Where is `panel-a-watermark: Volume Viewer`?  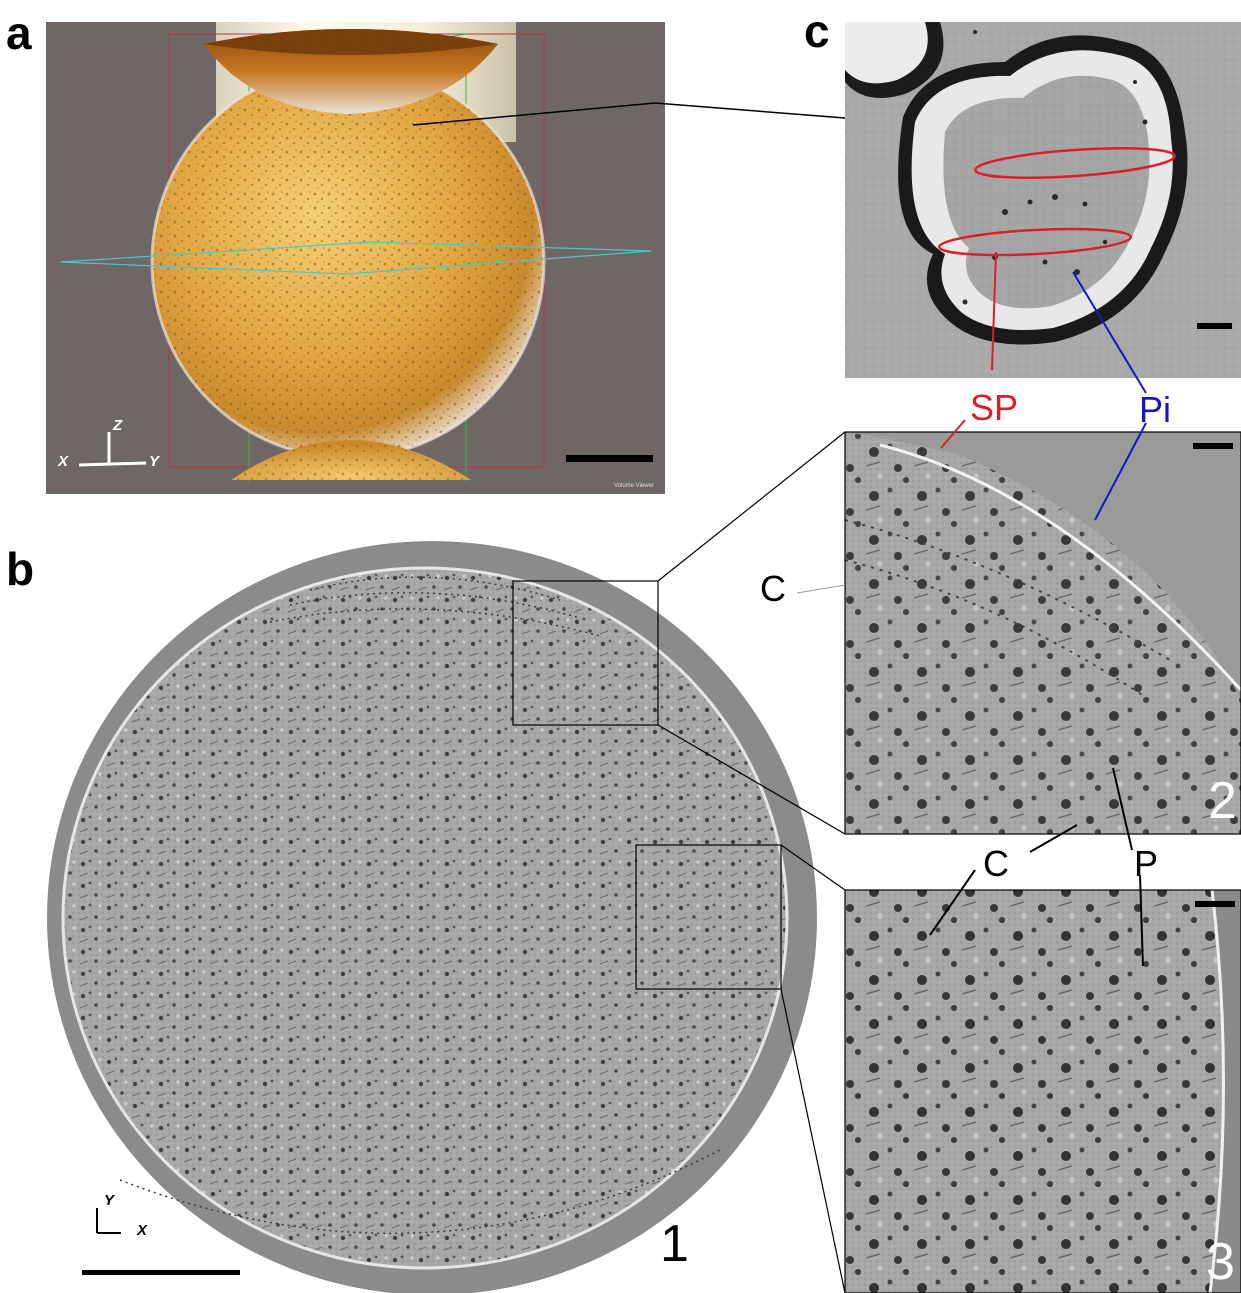 panel-a-watermark: Volume Viewer is located at coordinates (634, 486).